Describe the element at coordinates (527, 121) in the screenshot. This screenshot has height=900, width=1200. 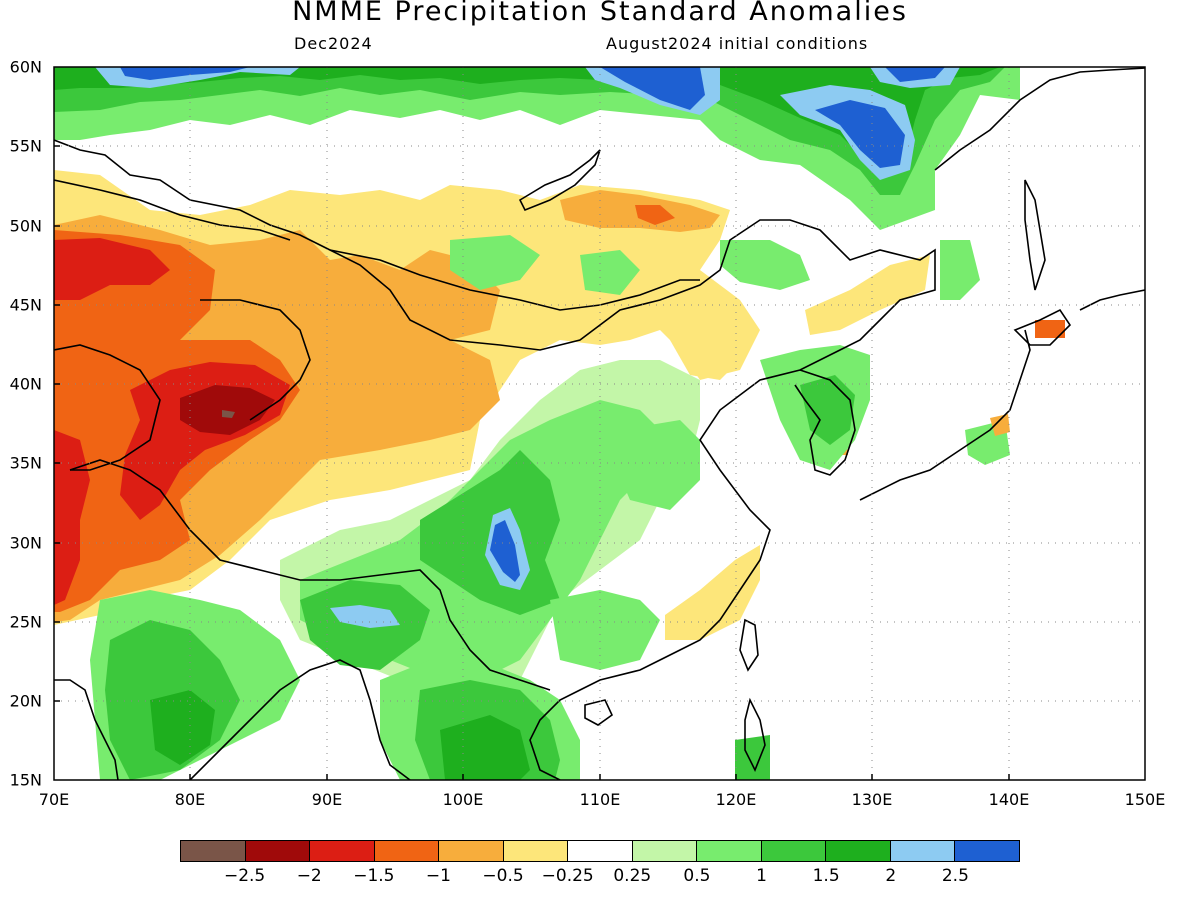
I see `northern-wet-strong` at that location.